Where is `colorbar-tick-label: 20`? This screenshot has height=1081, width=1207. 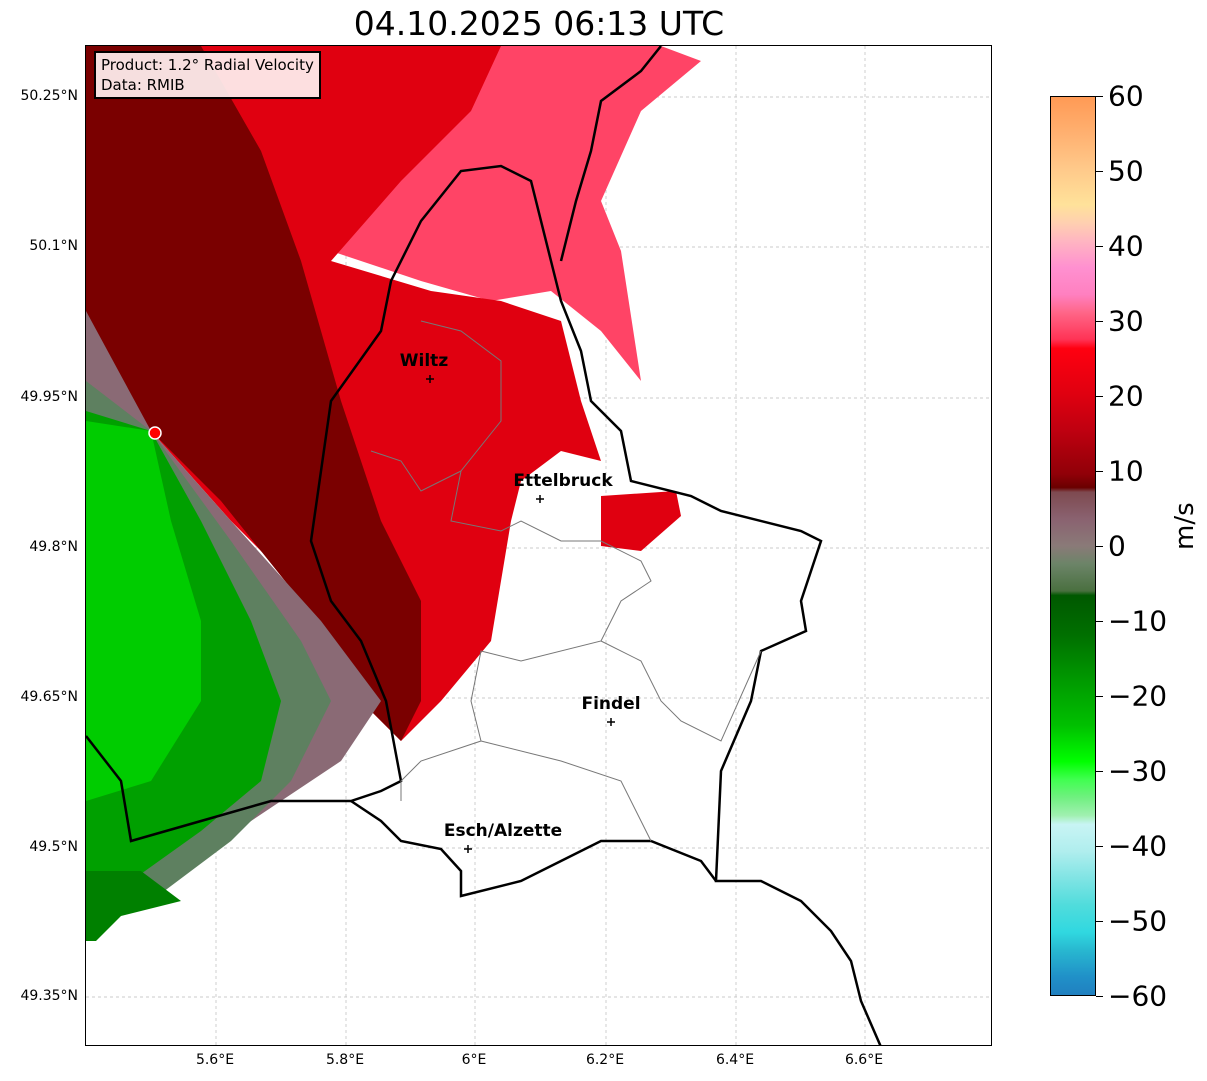
colorbar-tick-label: 20 is located at coordinates (1126, 396).